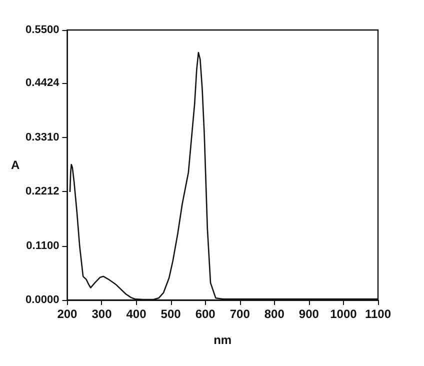 This screenshot has height=366, width=424. Describe the element at coordinates (378, 314) in the screenshot. I see `x-tick-label: 1100` at that location.